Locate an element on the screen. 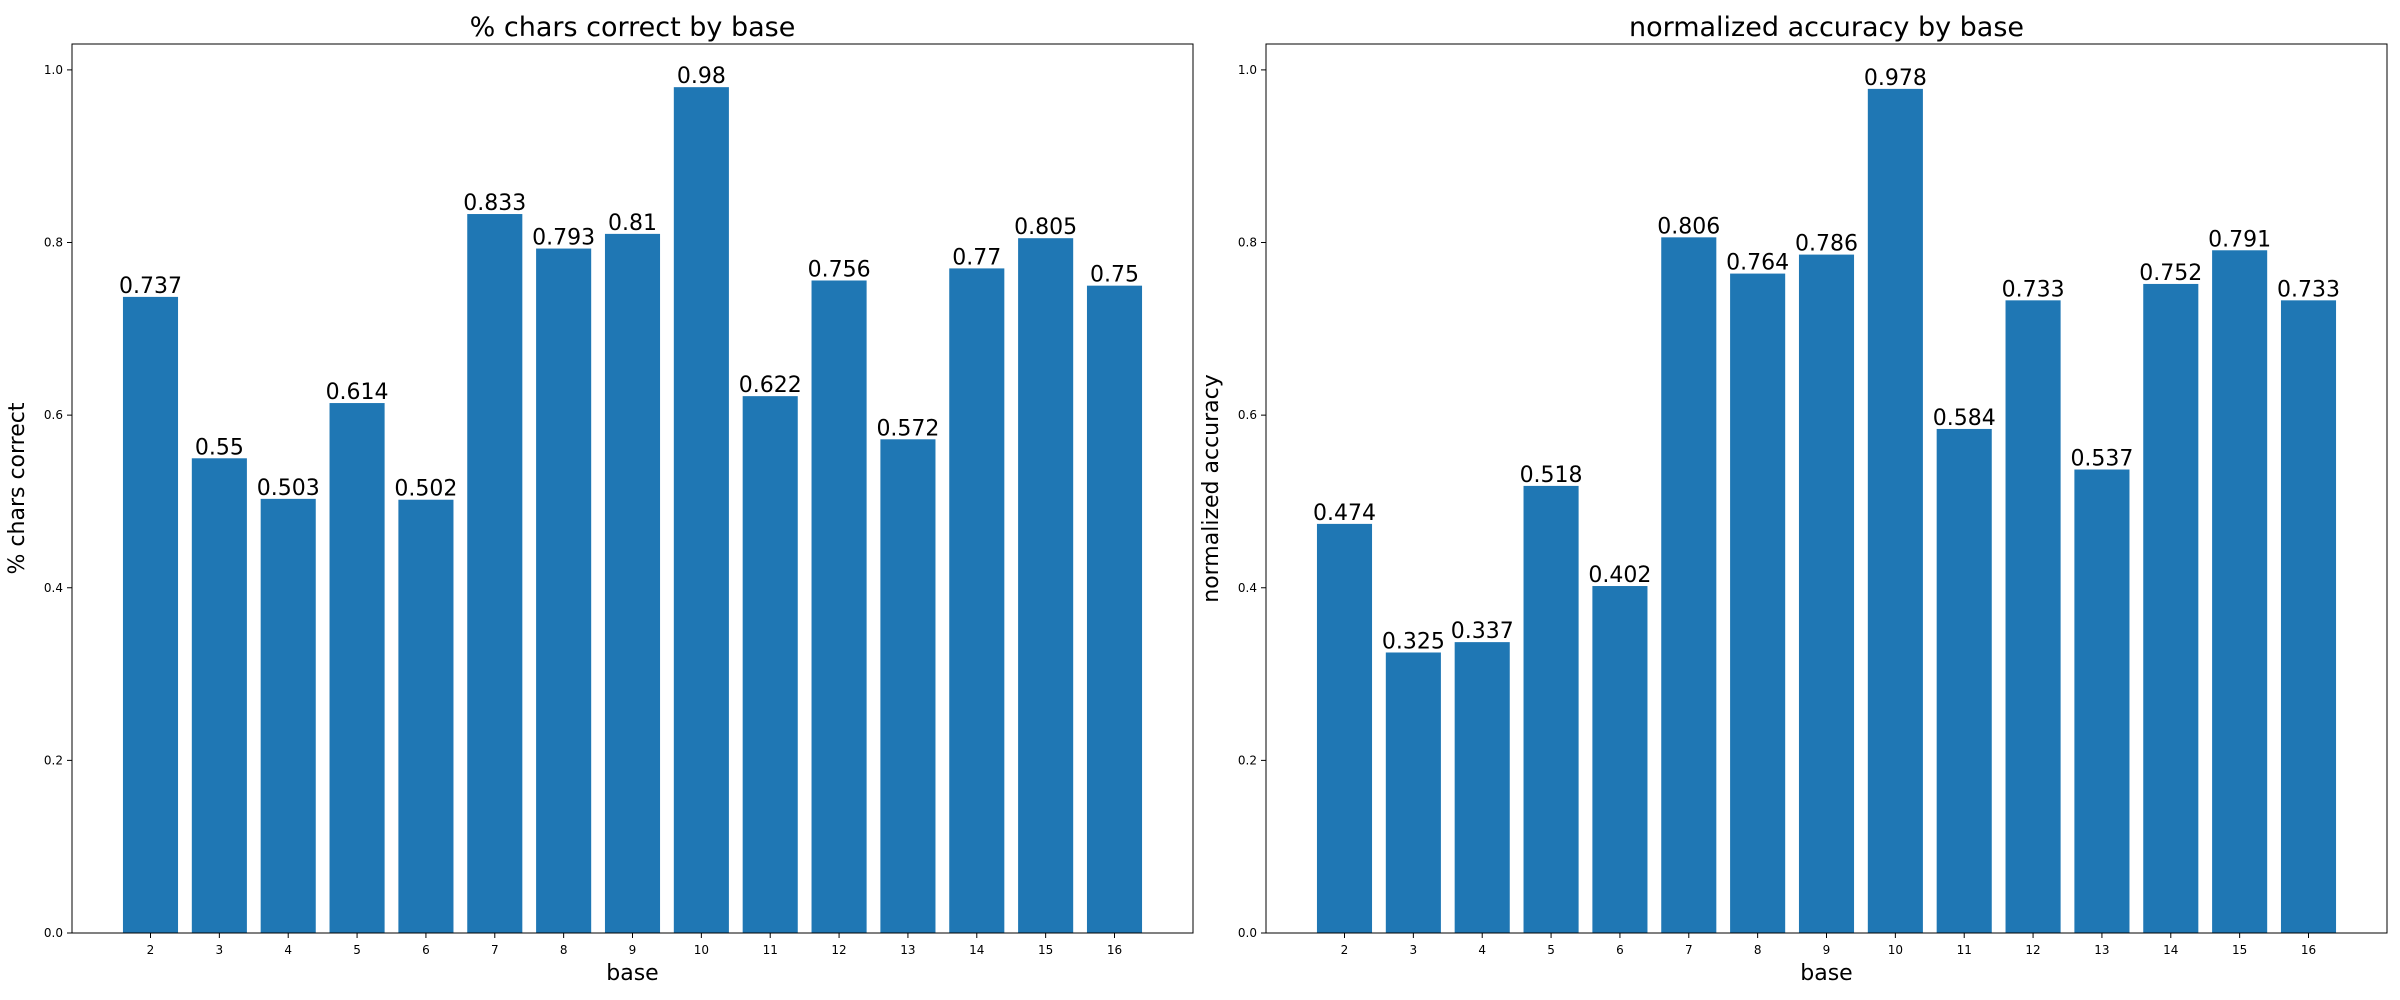  chart-1-data-label-14: 0.77 is located at coordinates (976, 257).